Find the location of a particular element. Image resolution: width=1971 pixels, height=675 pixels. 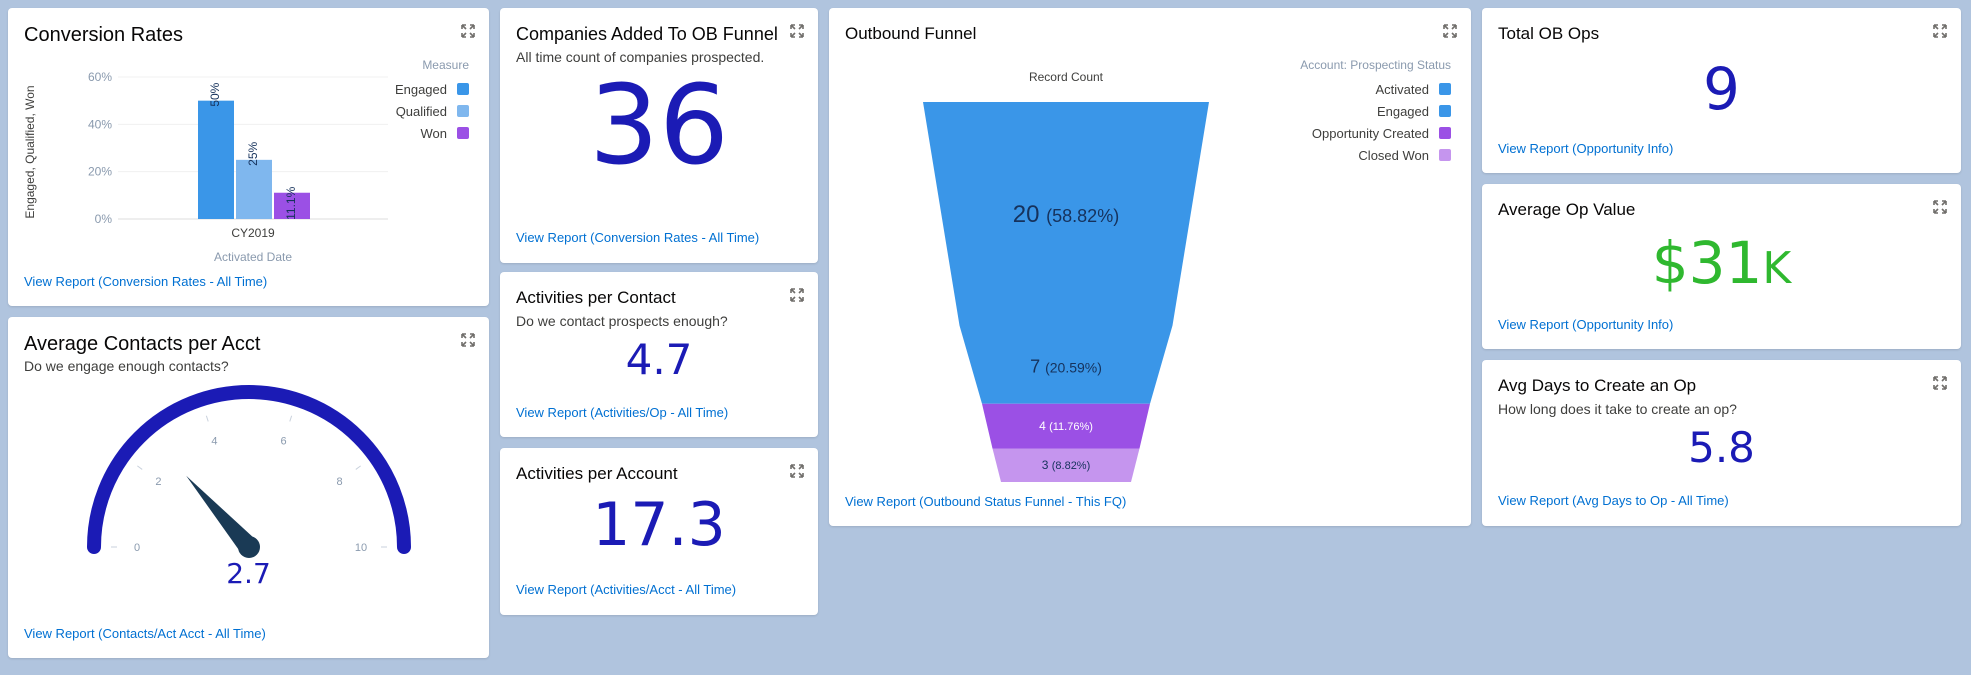

legend-item: Qualified is located at coordinates (409, 111).